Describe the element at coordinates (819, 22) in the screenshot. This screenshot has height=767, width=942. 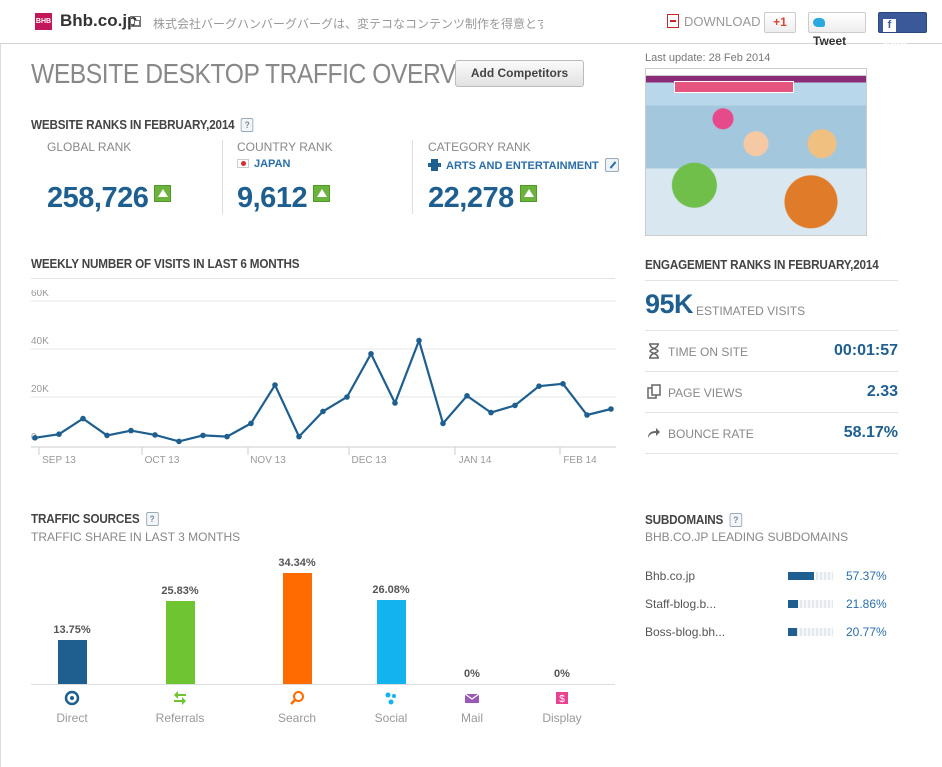
I see `twitter-bird-icon` at that location.